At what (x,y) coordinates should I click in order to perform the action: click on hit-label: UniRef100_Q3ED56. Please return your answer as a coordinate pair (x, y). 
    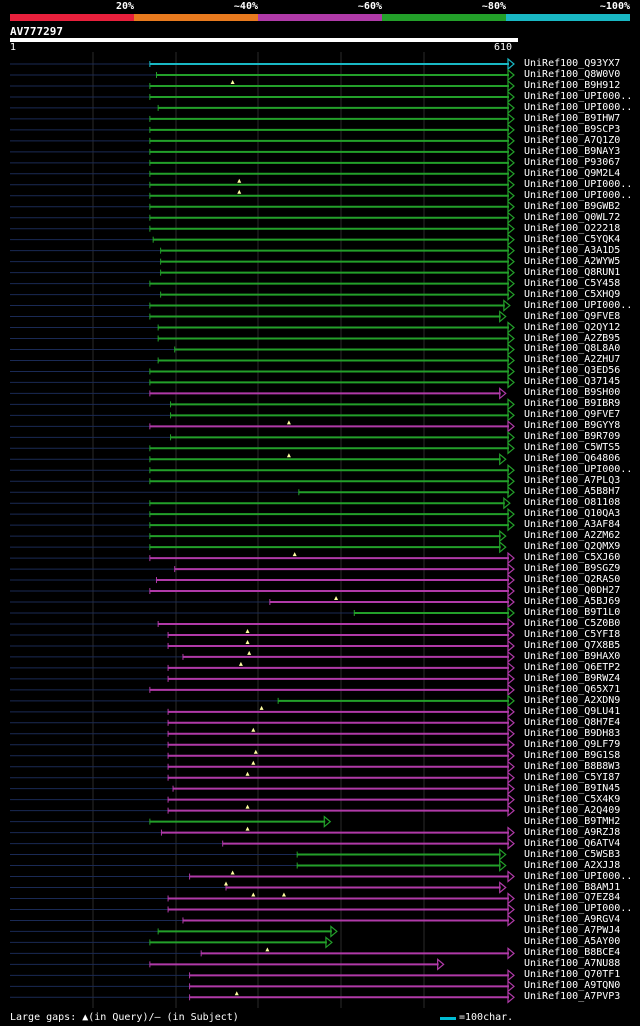
    Looking at the image, I should click on (572, 371).